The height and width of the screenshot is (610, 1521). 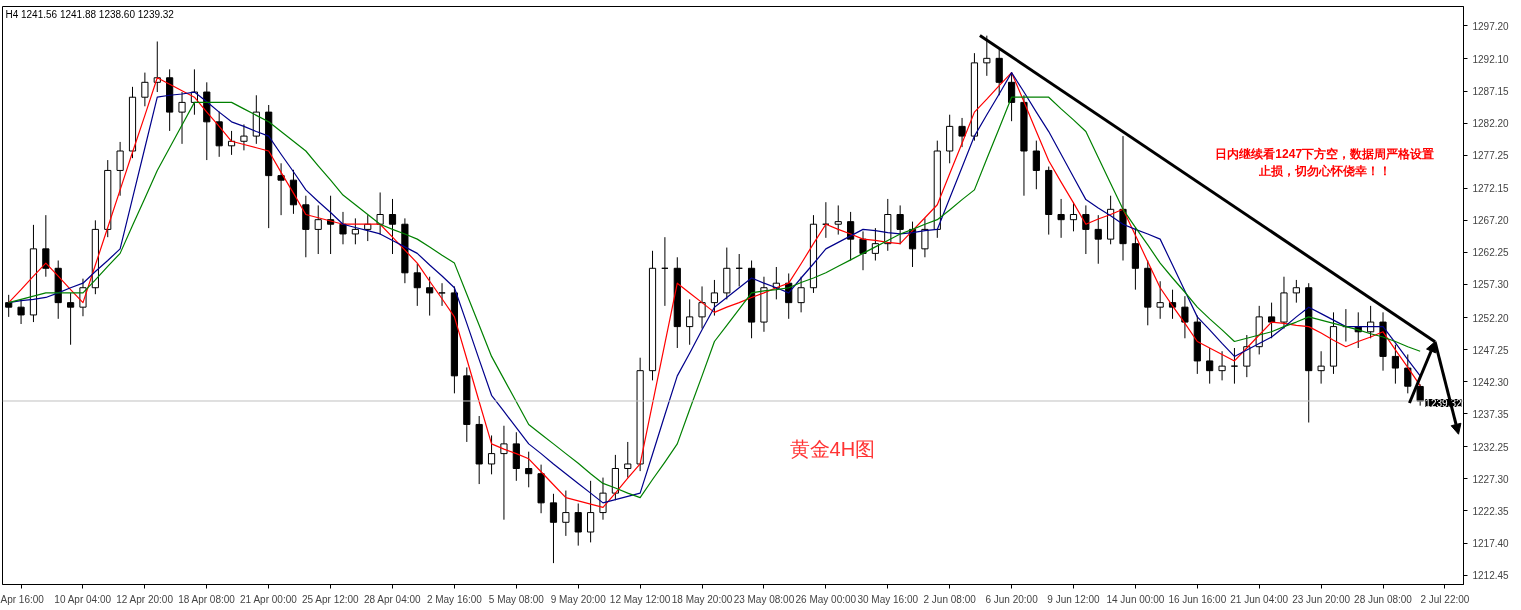 I want to click on y-tick-label: 1227.30, so click(x=1491, y=479).